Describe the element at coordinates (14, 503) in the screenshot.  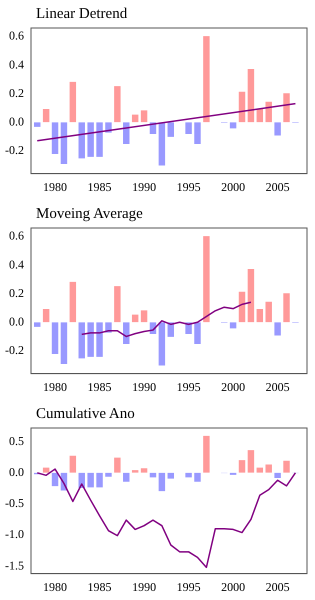
I see `y-tick-label: -0.5` at that location.